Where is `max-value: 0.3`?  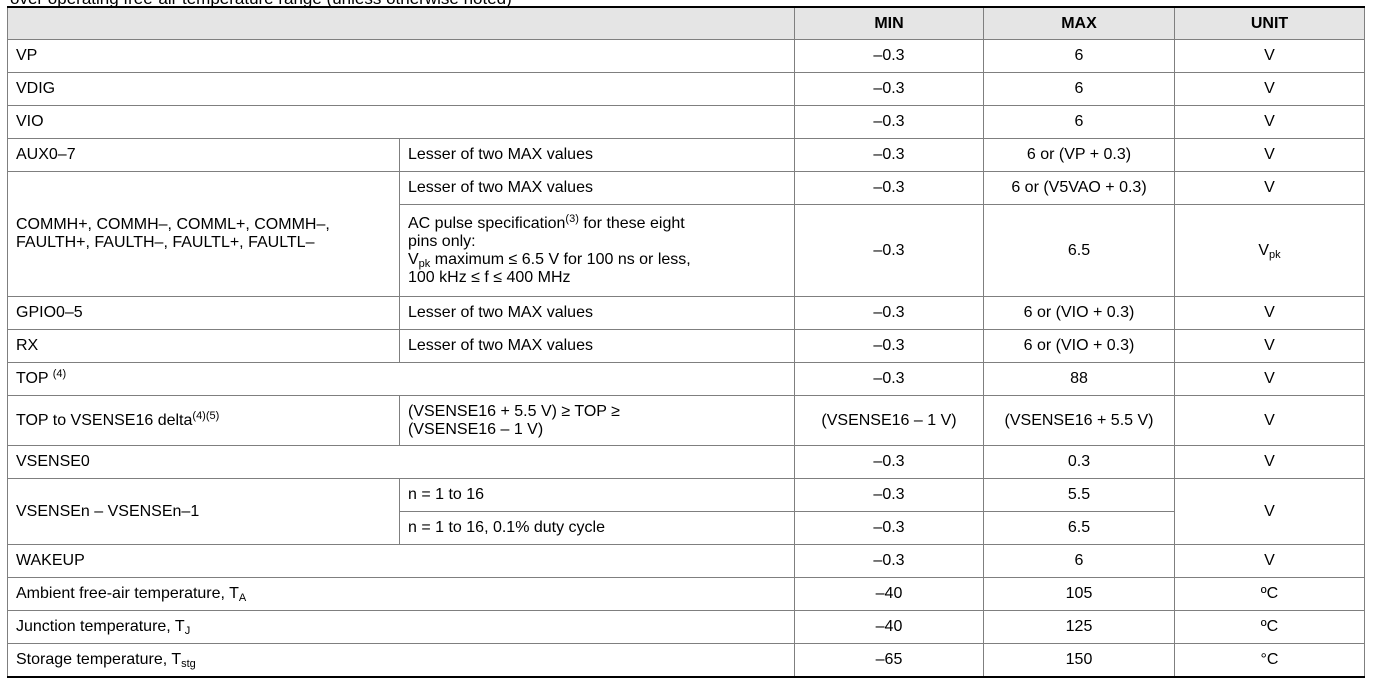 max-value: 0.3 is located at coordinates (1079, 462).